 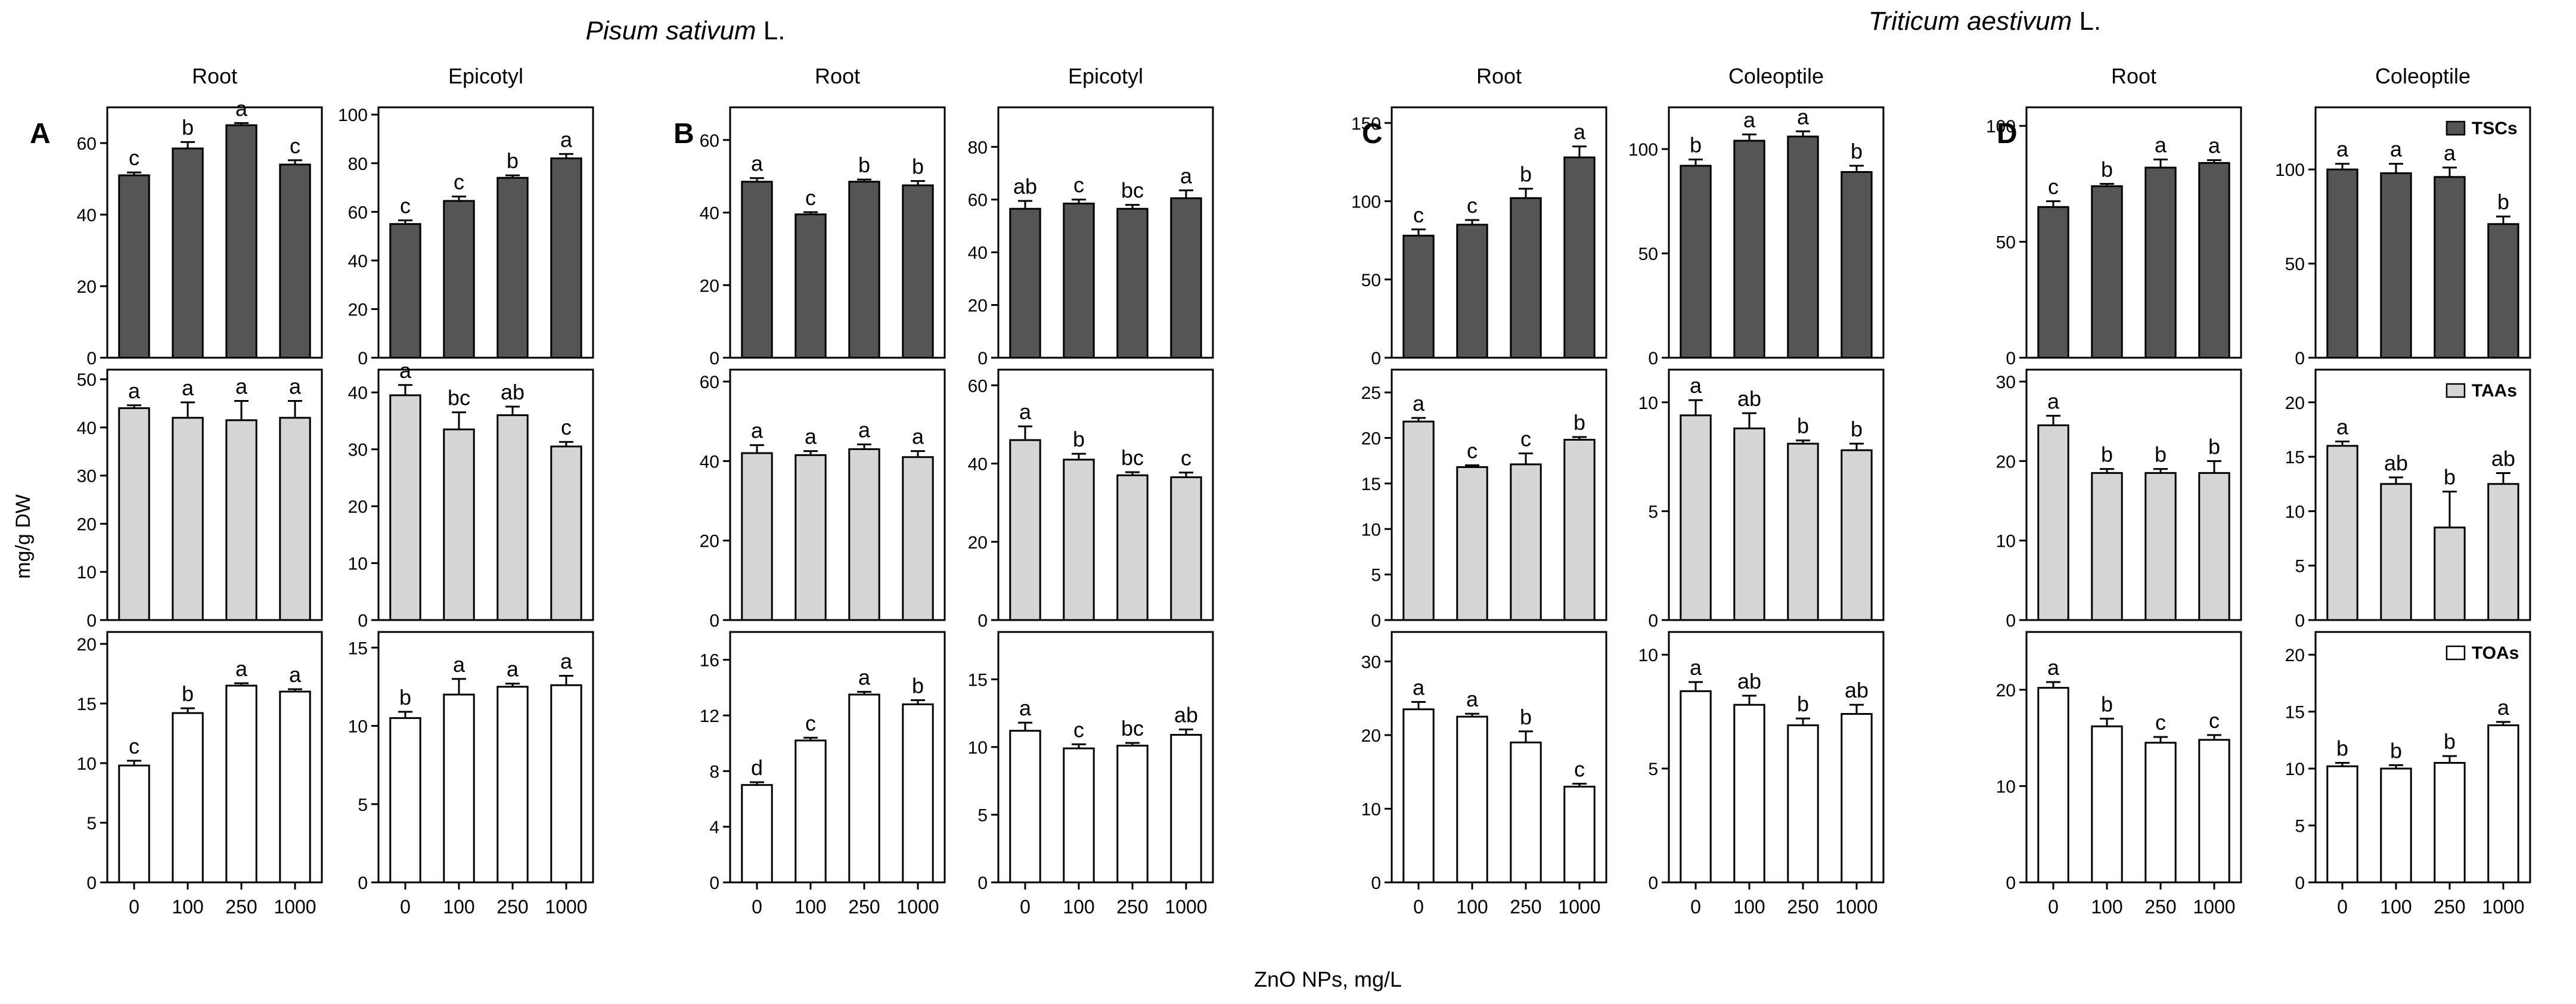 What do you see at coordinates (1026, 907) in the screenshot?
I see `panel-b-epicotyl-toas-xtick-label-0: 0` at bounding box center [1026, 907].